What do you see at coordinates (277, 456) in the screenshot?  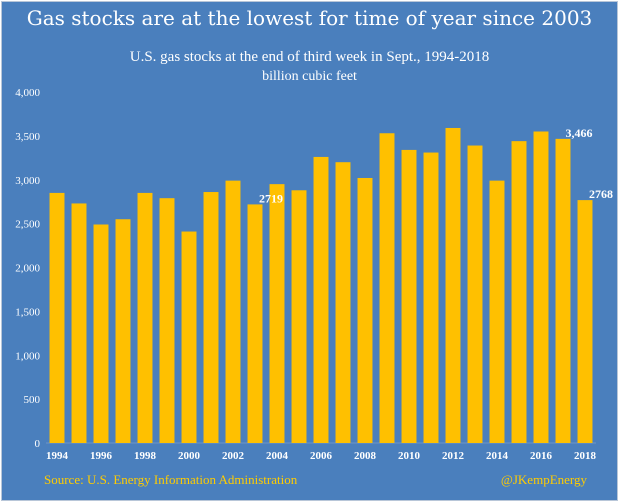 I see `x-tick-label: 2004` at bounding box center [277, 456].